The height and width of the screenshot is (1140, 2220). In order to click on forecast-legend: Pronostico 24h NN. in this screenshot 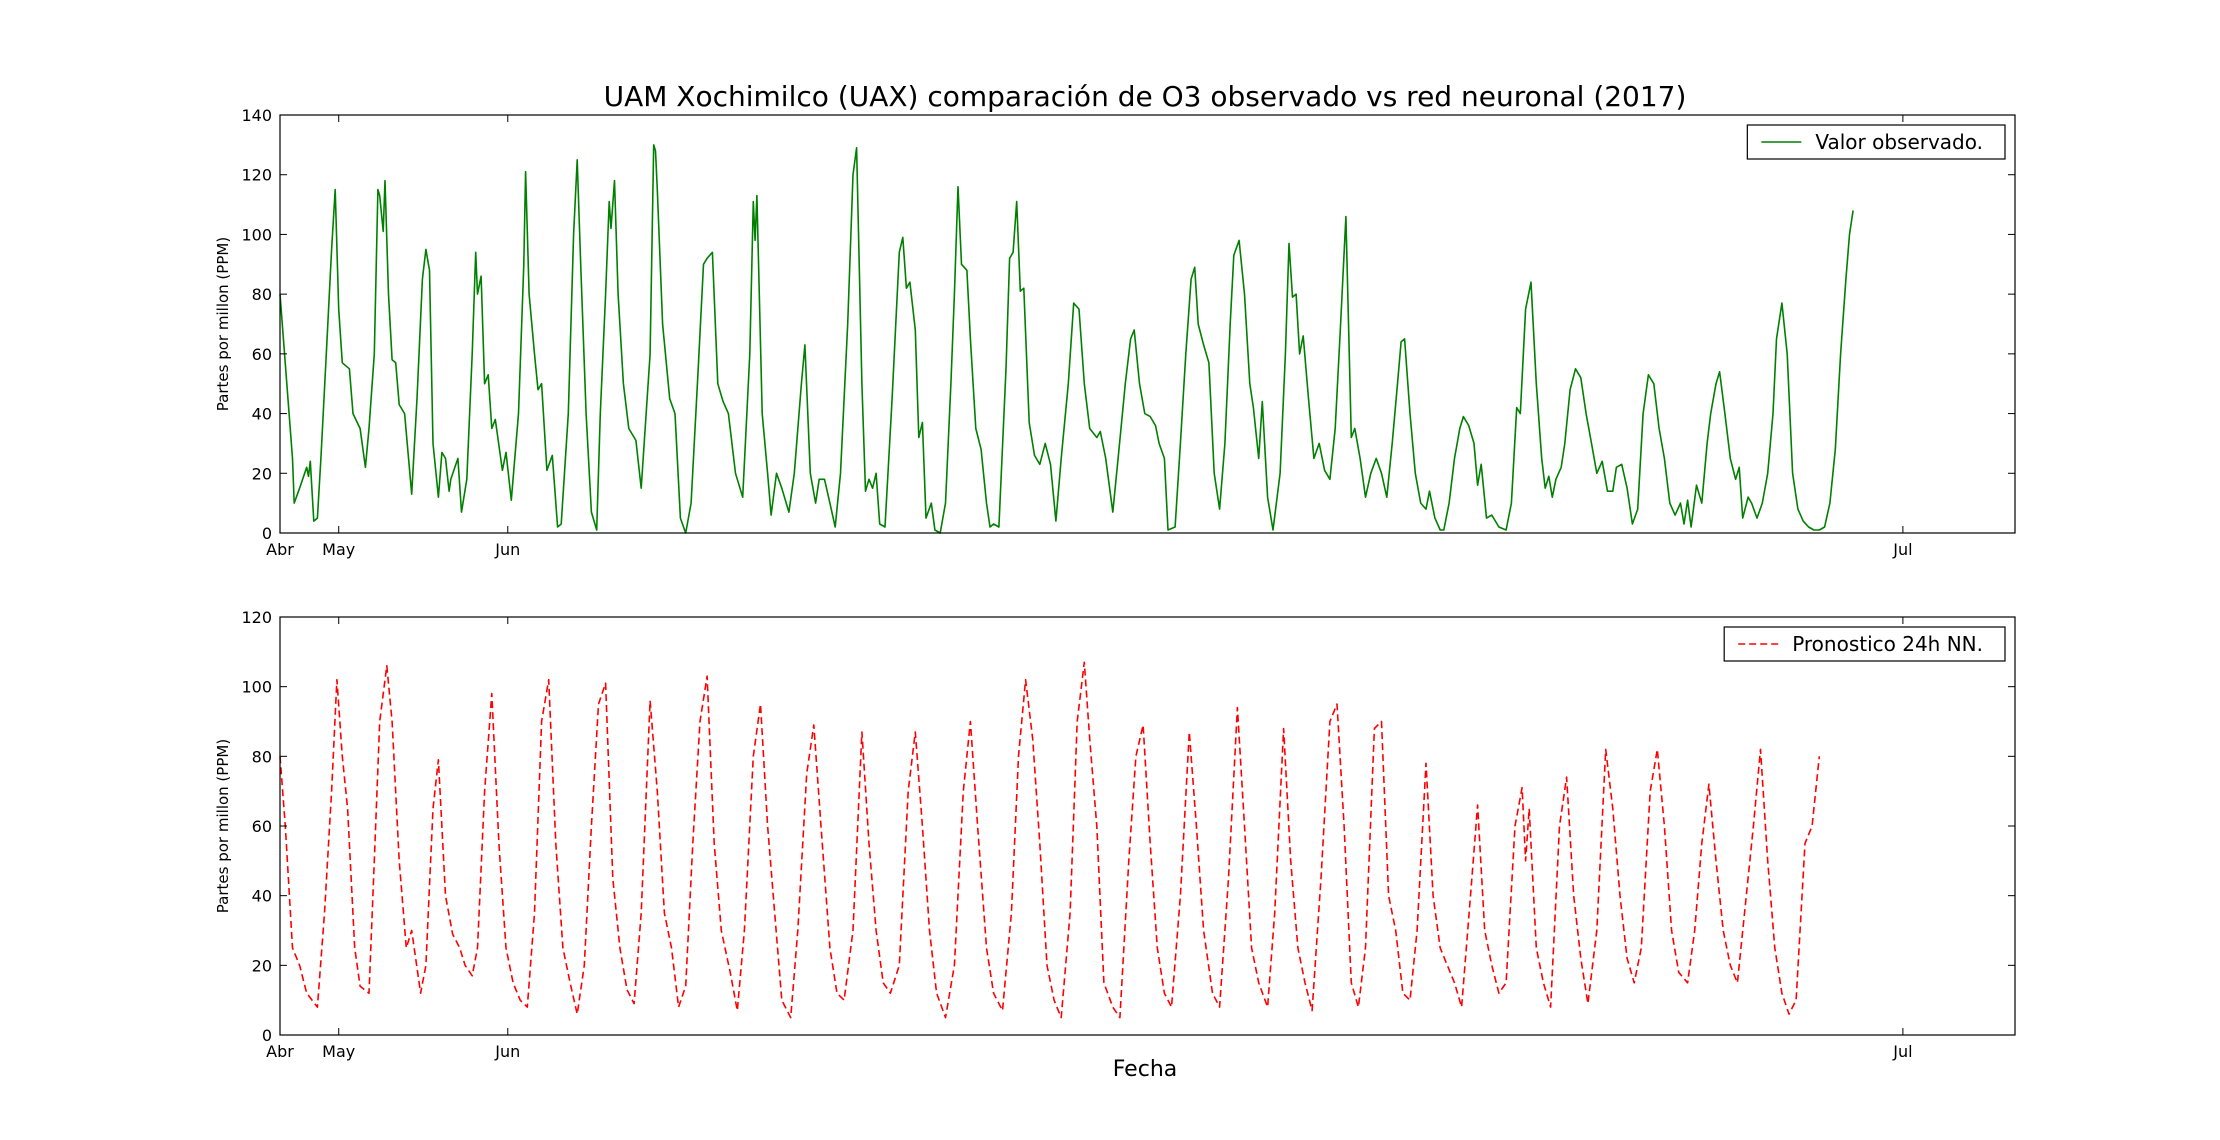, I will do `click(1864, 644)`.